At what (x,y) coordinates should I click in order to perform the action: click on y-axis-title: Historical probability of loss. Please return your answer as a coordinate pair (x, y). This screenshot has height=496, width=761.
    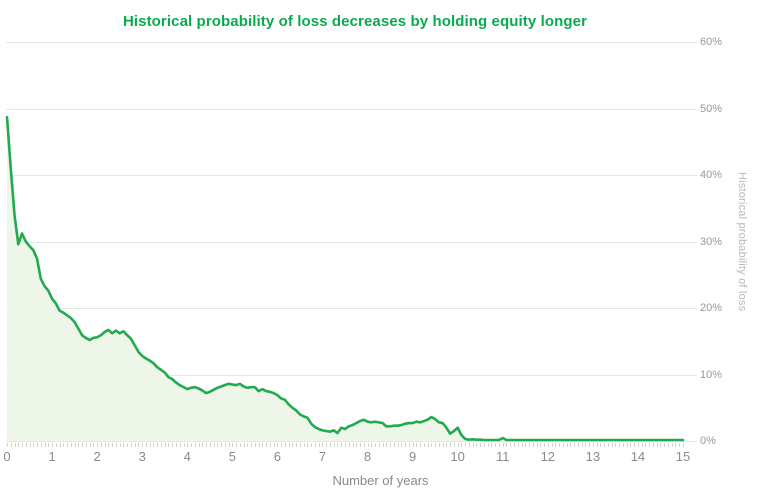
    Looking at the image, I should click on (742, 241).